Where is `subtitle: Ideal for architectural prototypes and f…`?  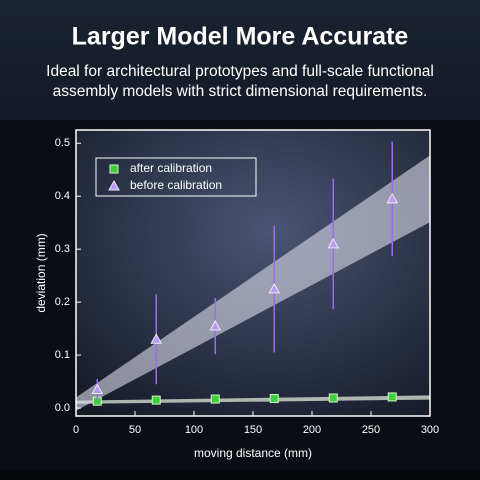 subtitle: Ideal for architectural prototypes and f… is located at coordinates (240, 71).